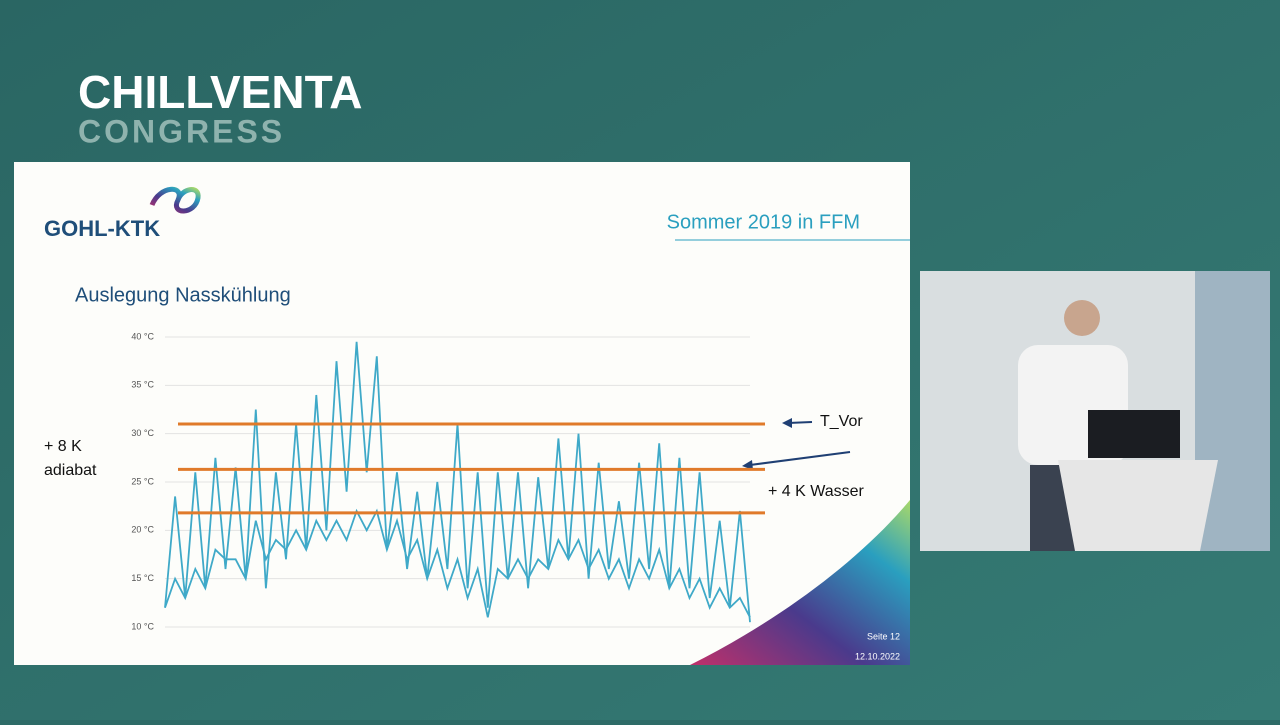  What do you see at coordinates (102, 228) in the screenshot?
I see `logo: GOHL-KTK` at bounding box center [102, 228].